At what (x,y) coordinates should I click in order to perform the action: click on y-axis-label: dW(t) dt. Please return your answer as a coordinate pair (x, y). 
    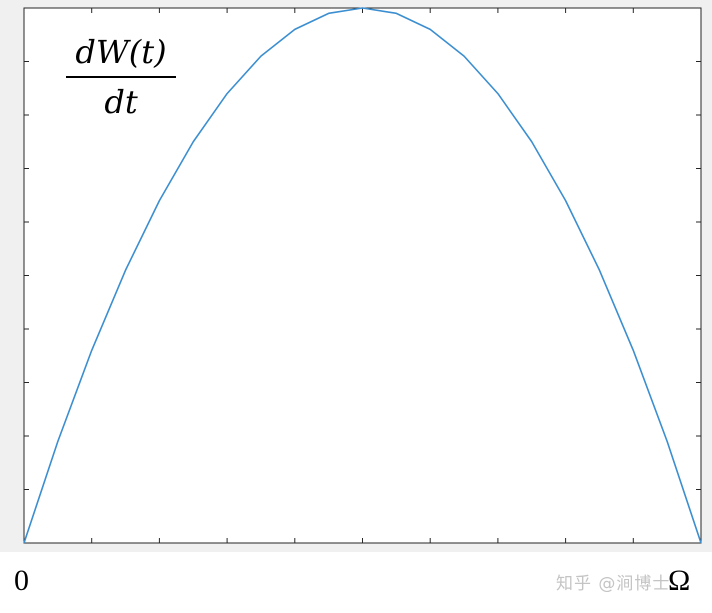
    Looking at the image, I should click on (121, 79).